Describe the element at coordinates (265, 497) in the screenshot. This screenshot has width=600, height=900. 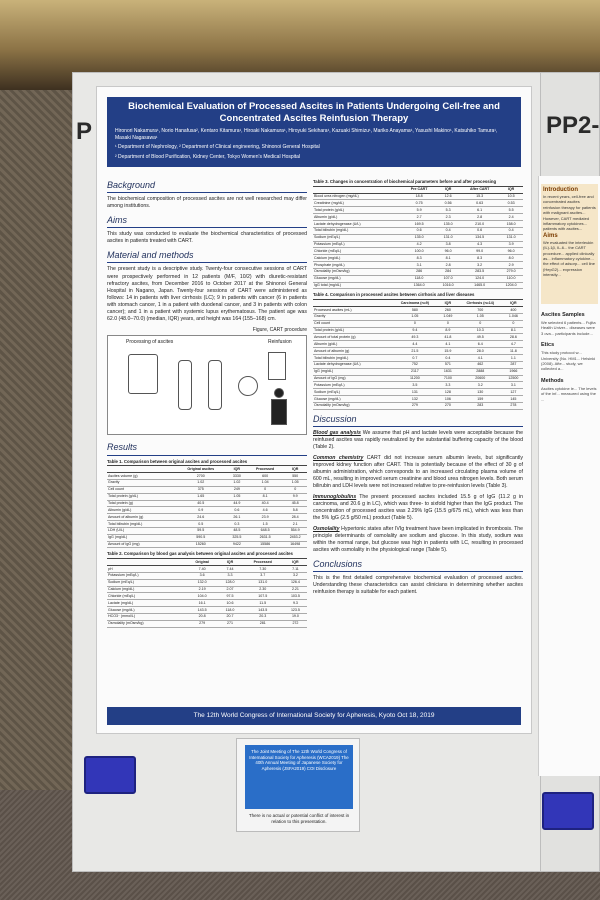
I see `table-cell: 8.1` at that location.